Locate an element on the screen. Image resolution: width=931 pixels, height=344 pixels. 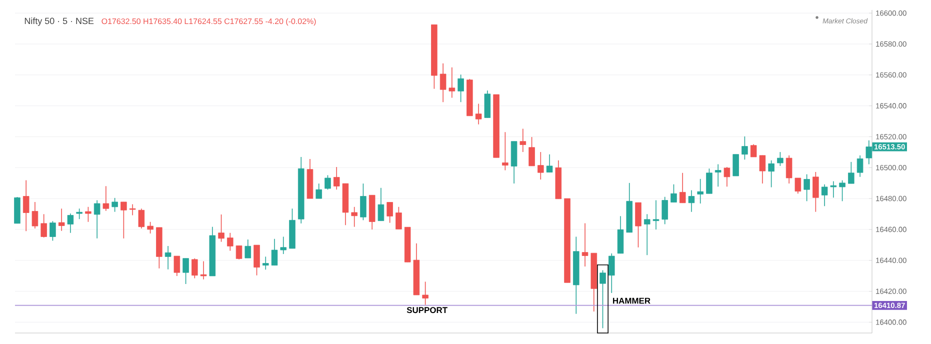
annotation: HAMMER is located at coordinates (631, 301).